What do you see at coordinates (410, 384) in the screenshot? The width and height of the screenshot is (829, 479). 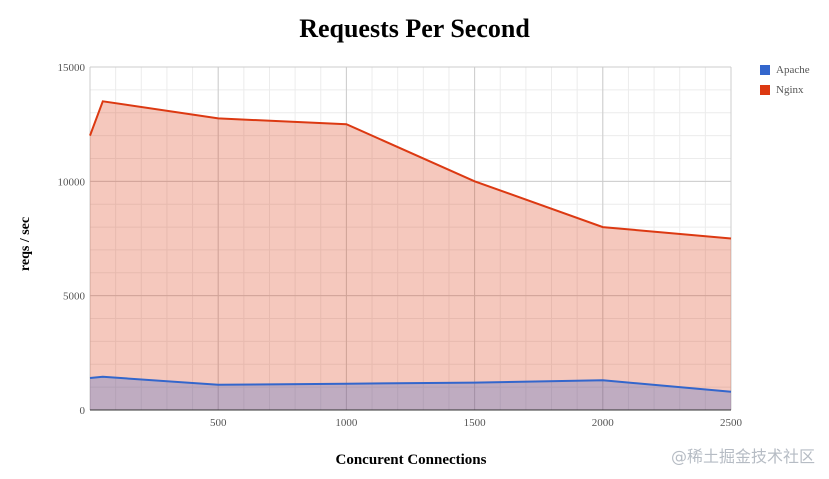 I see `line-apache` at bounding box center [410, 384].